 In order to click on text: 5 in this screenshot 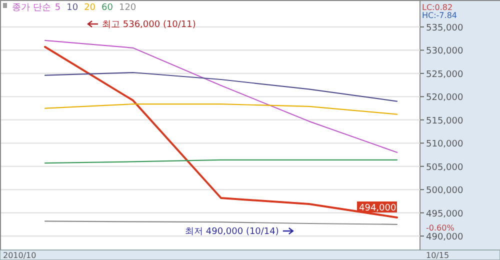, I will do `click(57, 8)`.